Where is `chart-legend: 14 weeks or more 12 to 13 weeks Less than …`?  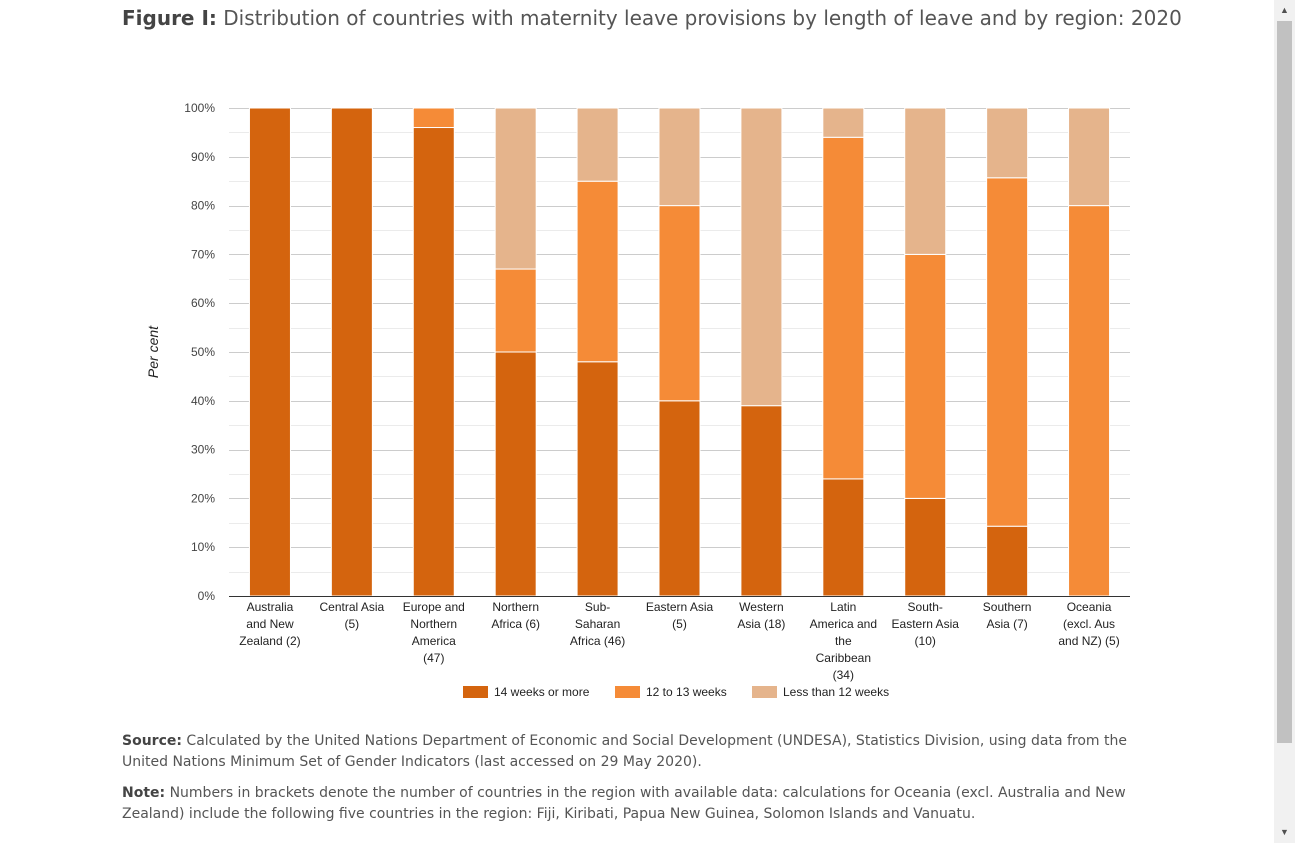
chart-legend: 14 weeks or more 12 to 13 weeks Less than … is located at coordinates (676, 692).